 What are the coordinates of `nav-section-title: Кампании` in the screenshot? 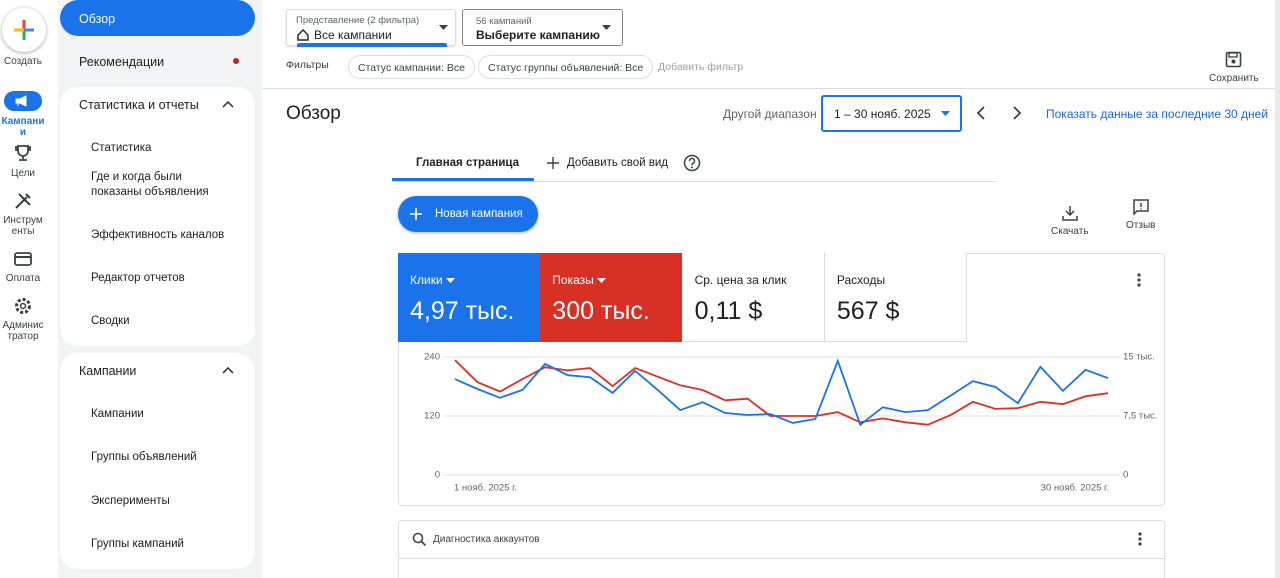 It's located at (108, 371).